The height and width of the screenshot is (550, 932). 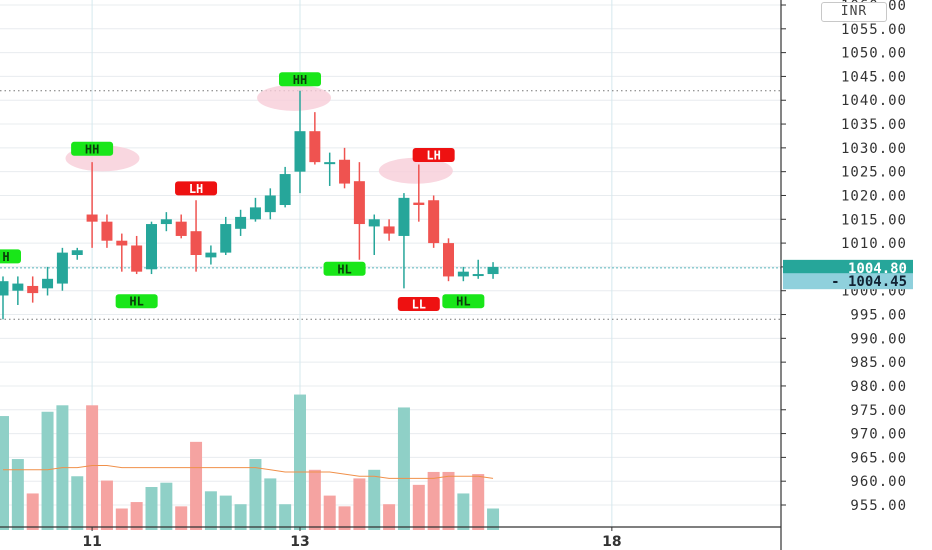 What do you see at coordinates (874, 77) in the screenshot?
I see `y-tick-label: 1045.00` at bounding box center [874, 77].